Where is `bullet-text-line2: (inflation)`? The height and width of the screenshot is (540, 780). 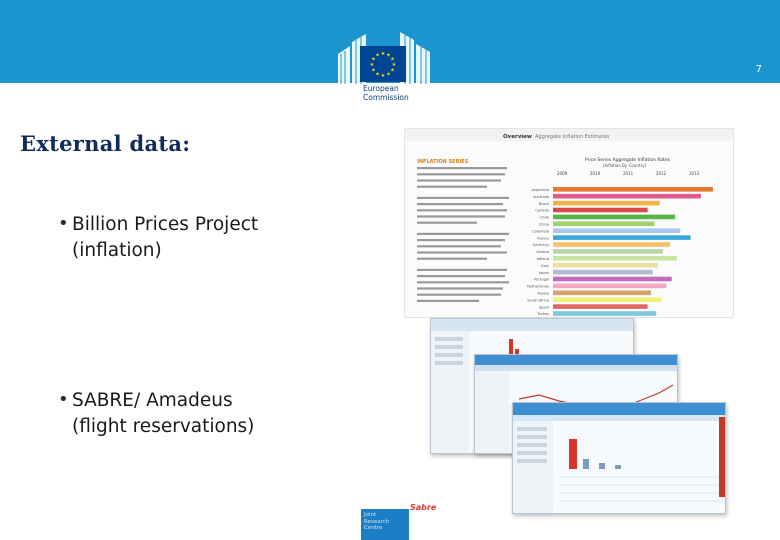 bullet-text-line2: (inflation) is located at coordinates (117, 250).